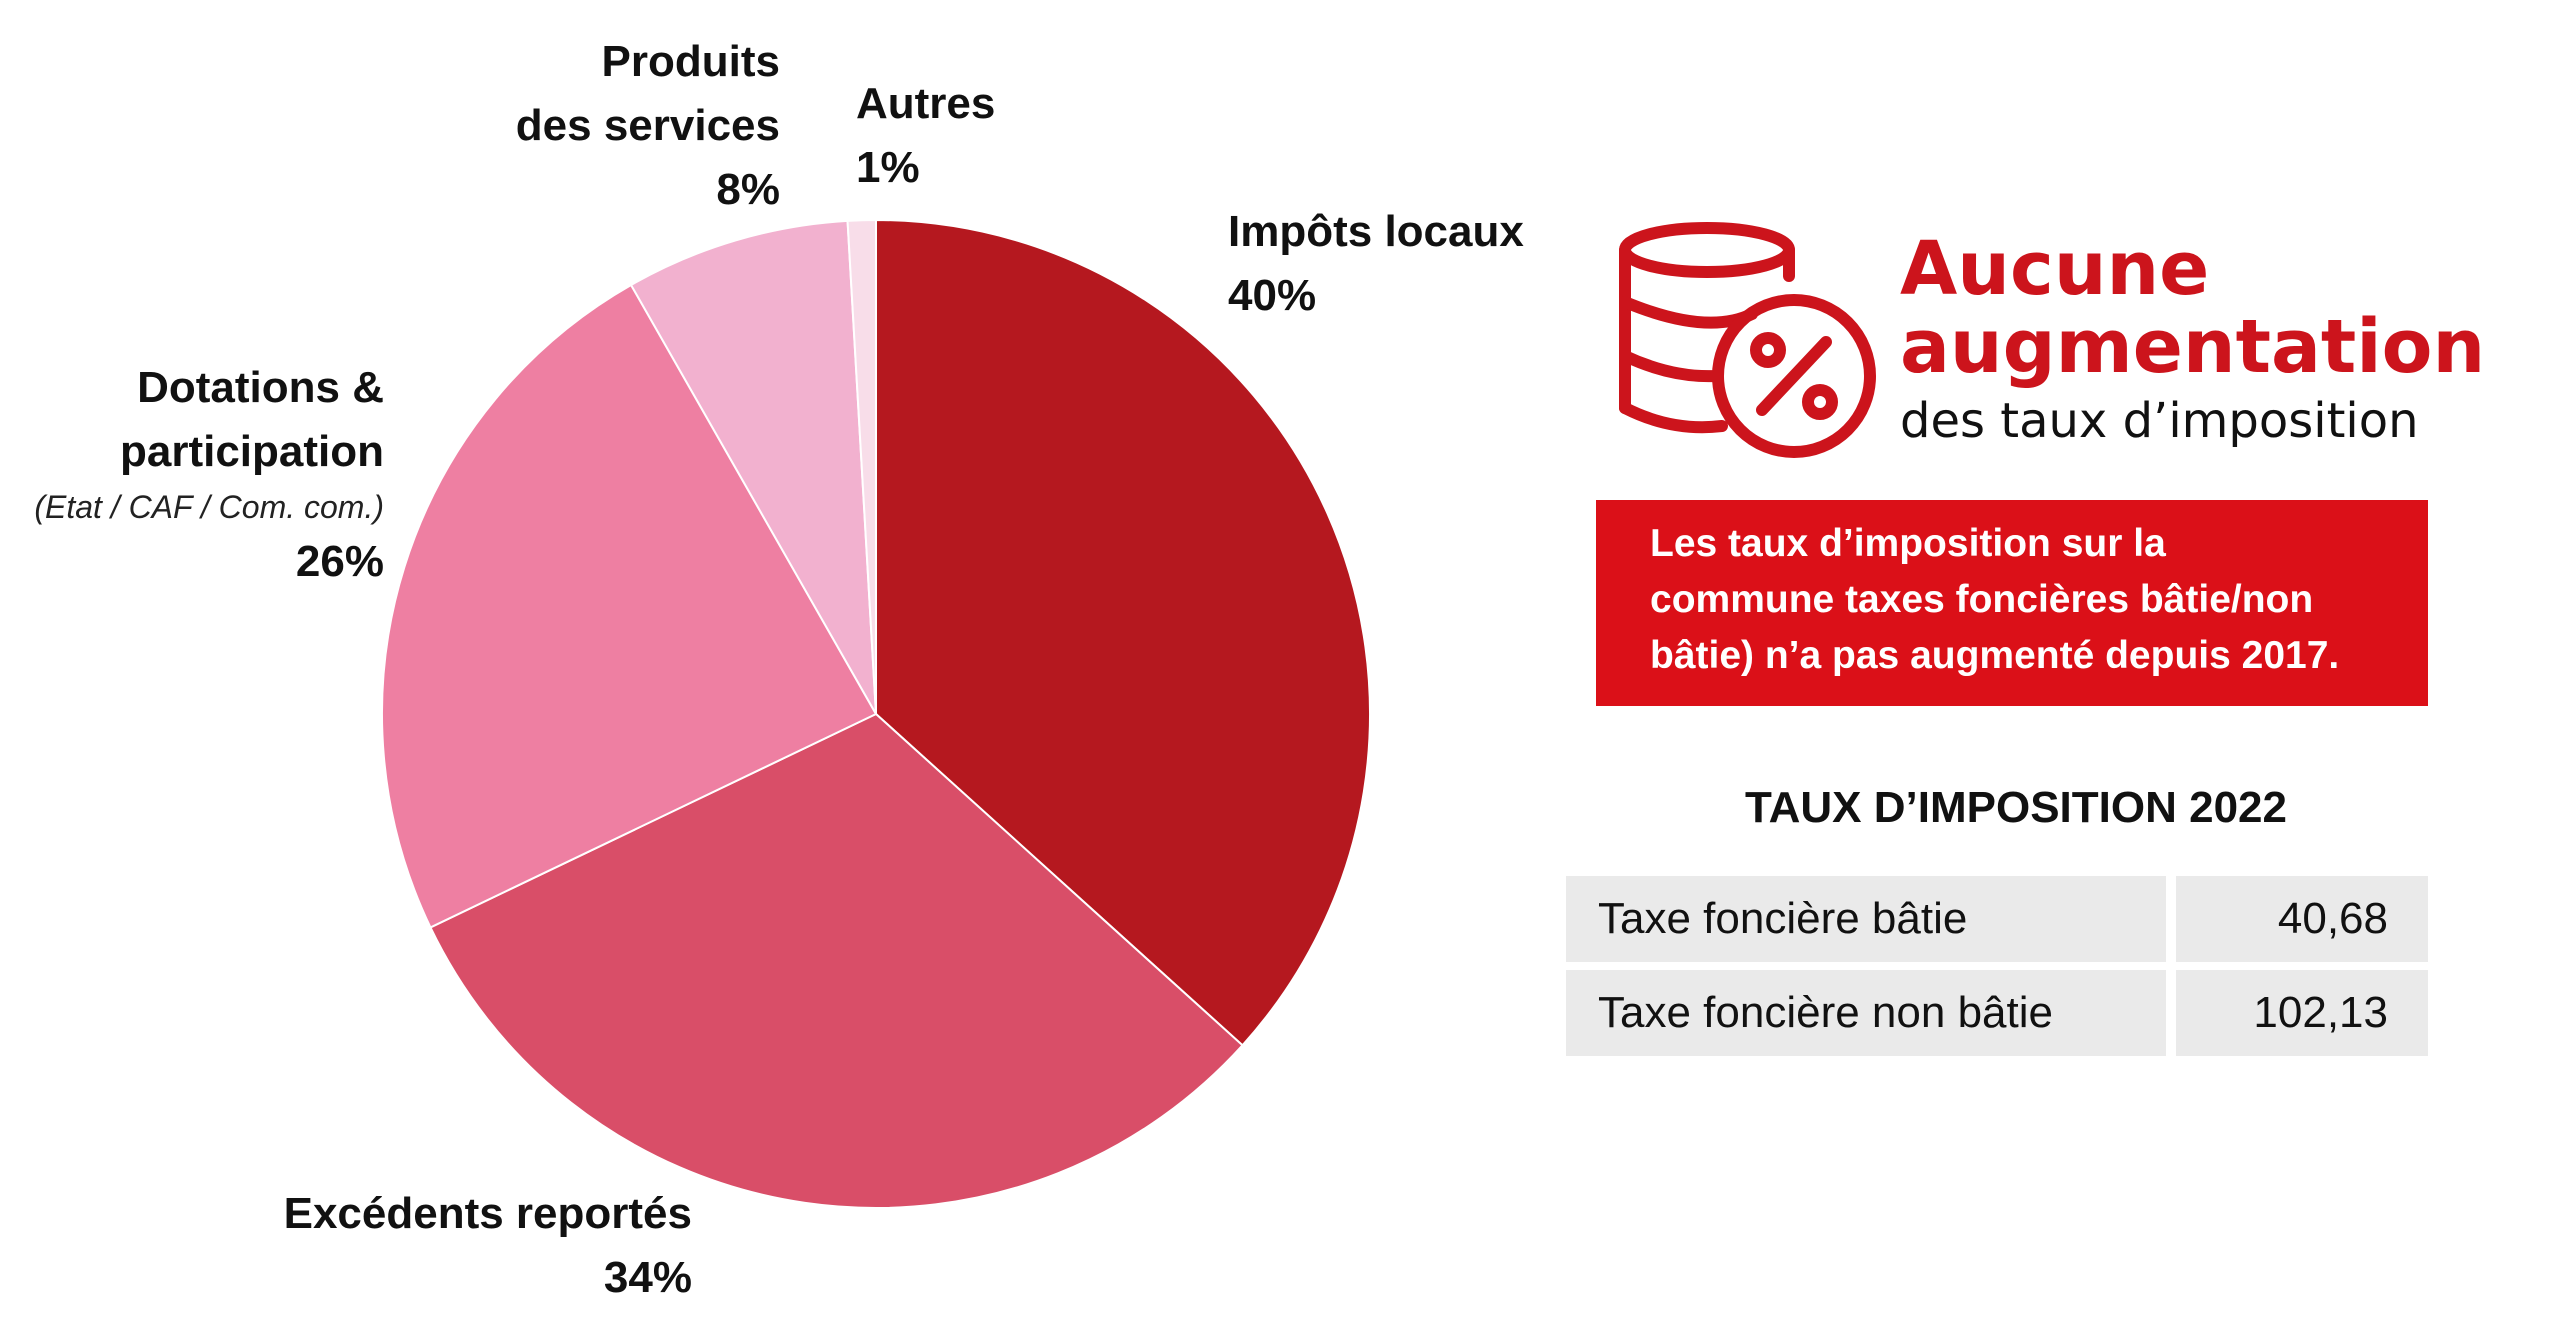 This screenshot has height=1321, width=2560. Describe the element at coordinates (925, 136) in the screenshot. I see `label-autres: Autres 1%` at that location.